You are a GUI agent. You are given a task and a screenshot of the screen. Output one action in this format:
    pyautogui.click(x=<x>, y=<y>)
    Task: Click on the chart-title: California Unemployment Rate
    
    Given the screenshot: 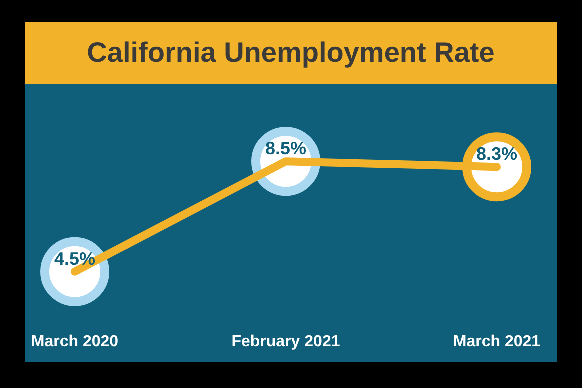 What is the action you would take?
    pyautogui.click(x=291, y=53)
    